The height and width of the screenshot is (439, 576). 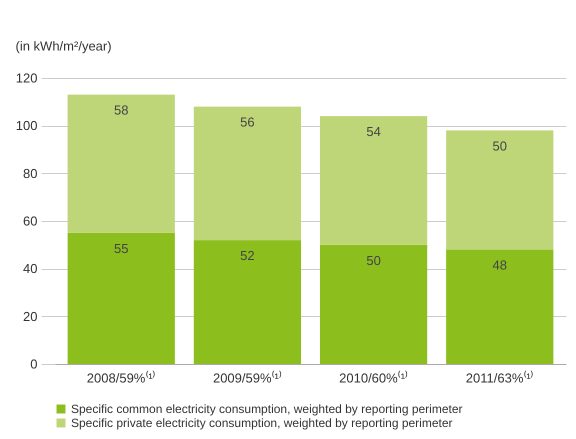 What do you see at coordinates (121, 378) in the screenshot?
I see `x-tick-label: 2008/59%⁽¹⁾` at bounding box center [121, 378].